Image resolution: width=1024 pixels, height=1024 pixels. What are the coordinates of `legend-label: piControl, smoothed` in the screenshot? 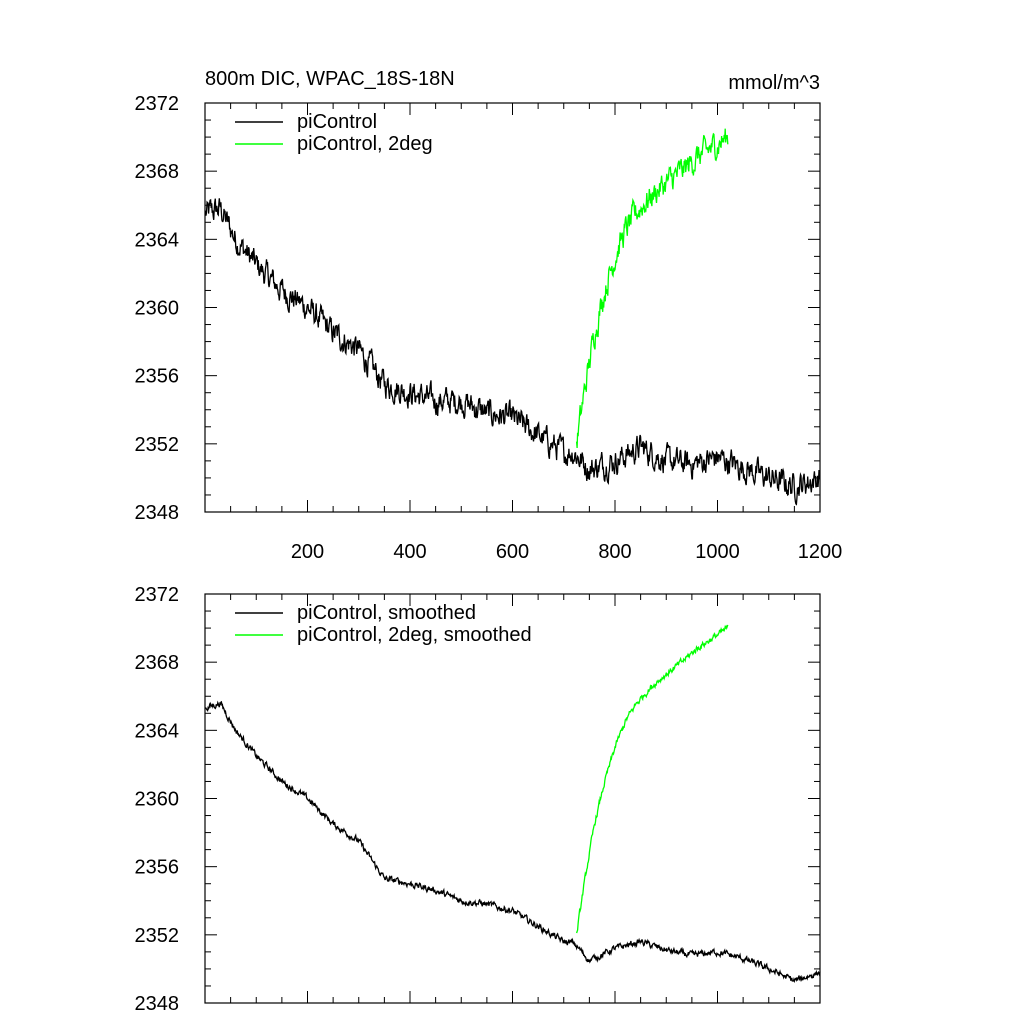 It's located at (386, 613).